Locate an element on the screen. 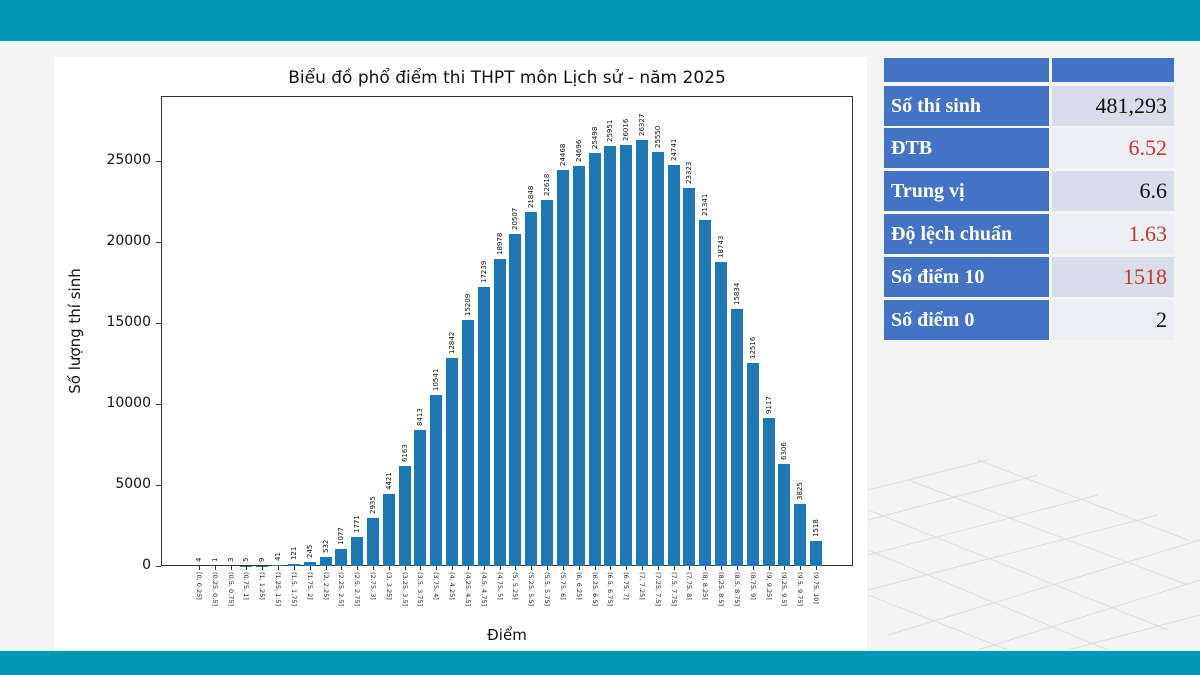 Image resolution: width=1200 pixels, height=675 pixels. x-tick-label: (2.5, 2.75] is located at coordinates (357, 589).